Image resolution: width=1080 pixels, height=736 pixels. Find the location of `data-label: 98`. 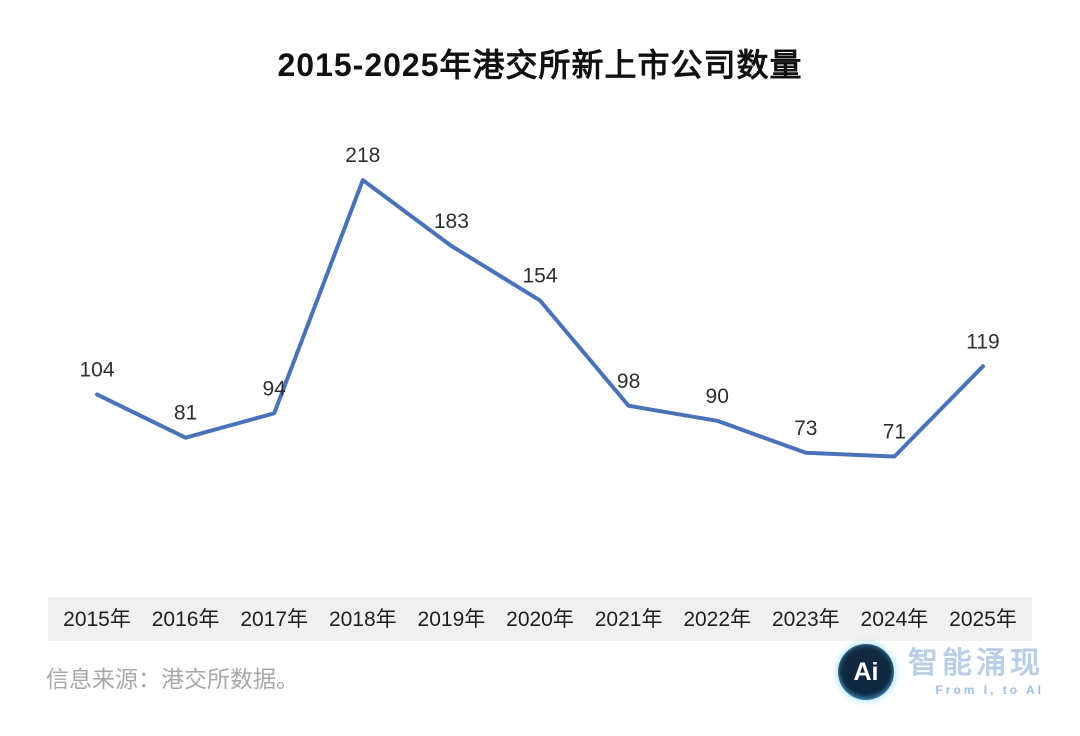

data-label: 98 is located at coordinates (628, 381).